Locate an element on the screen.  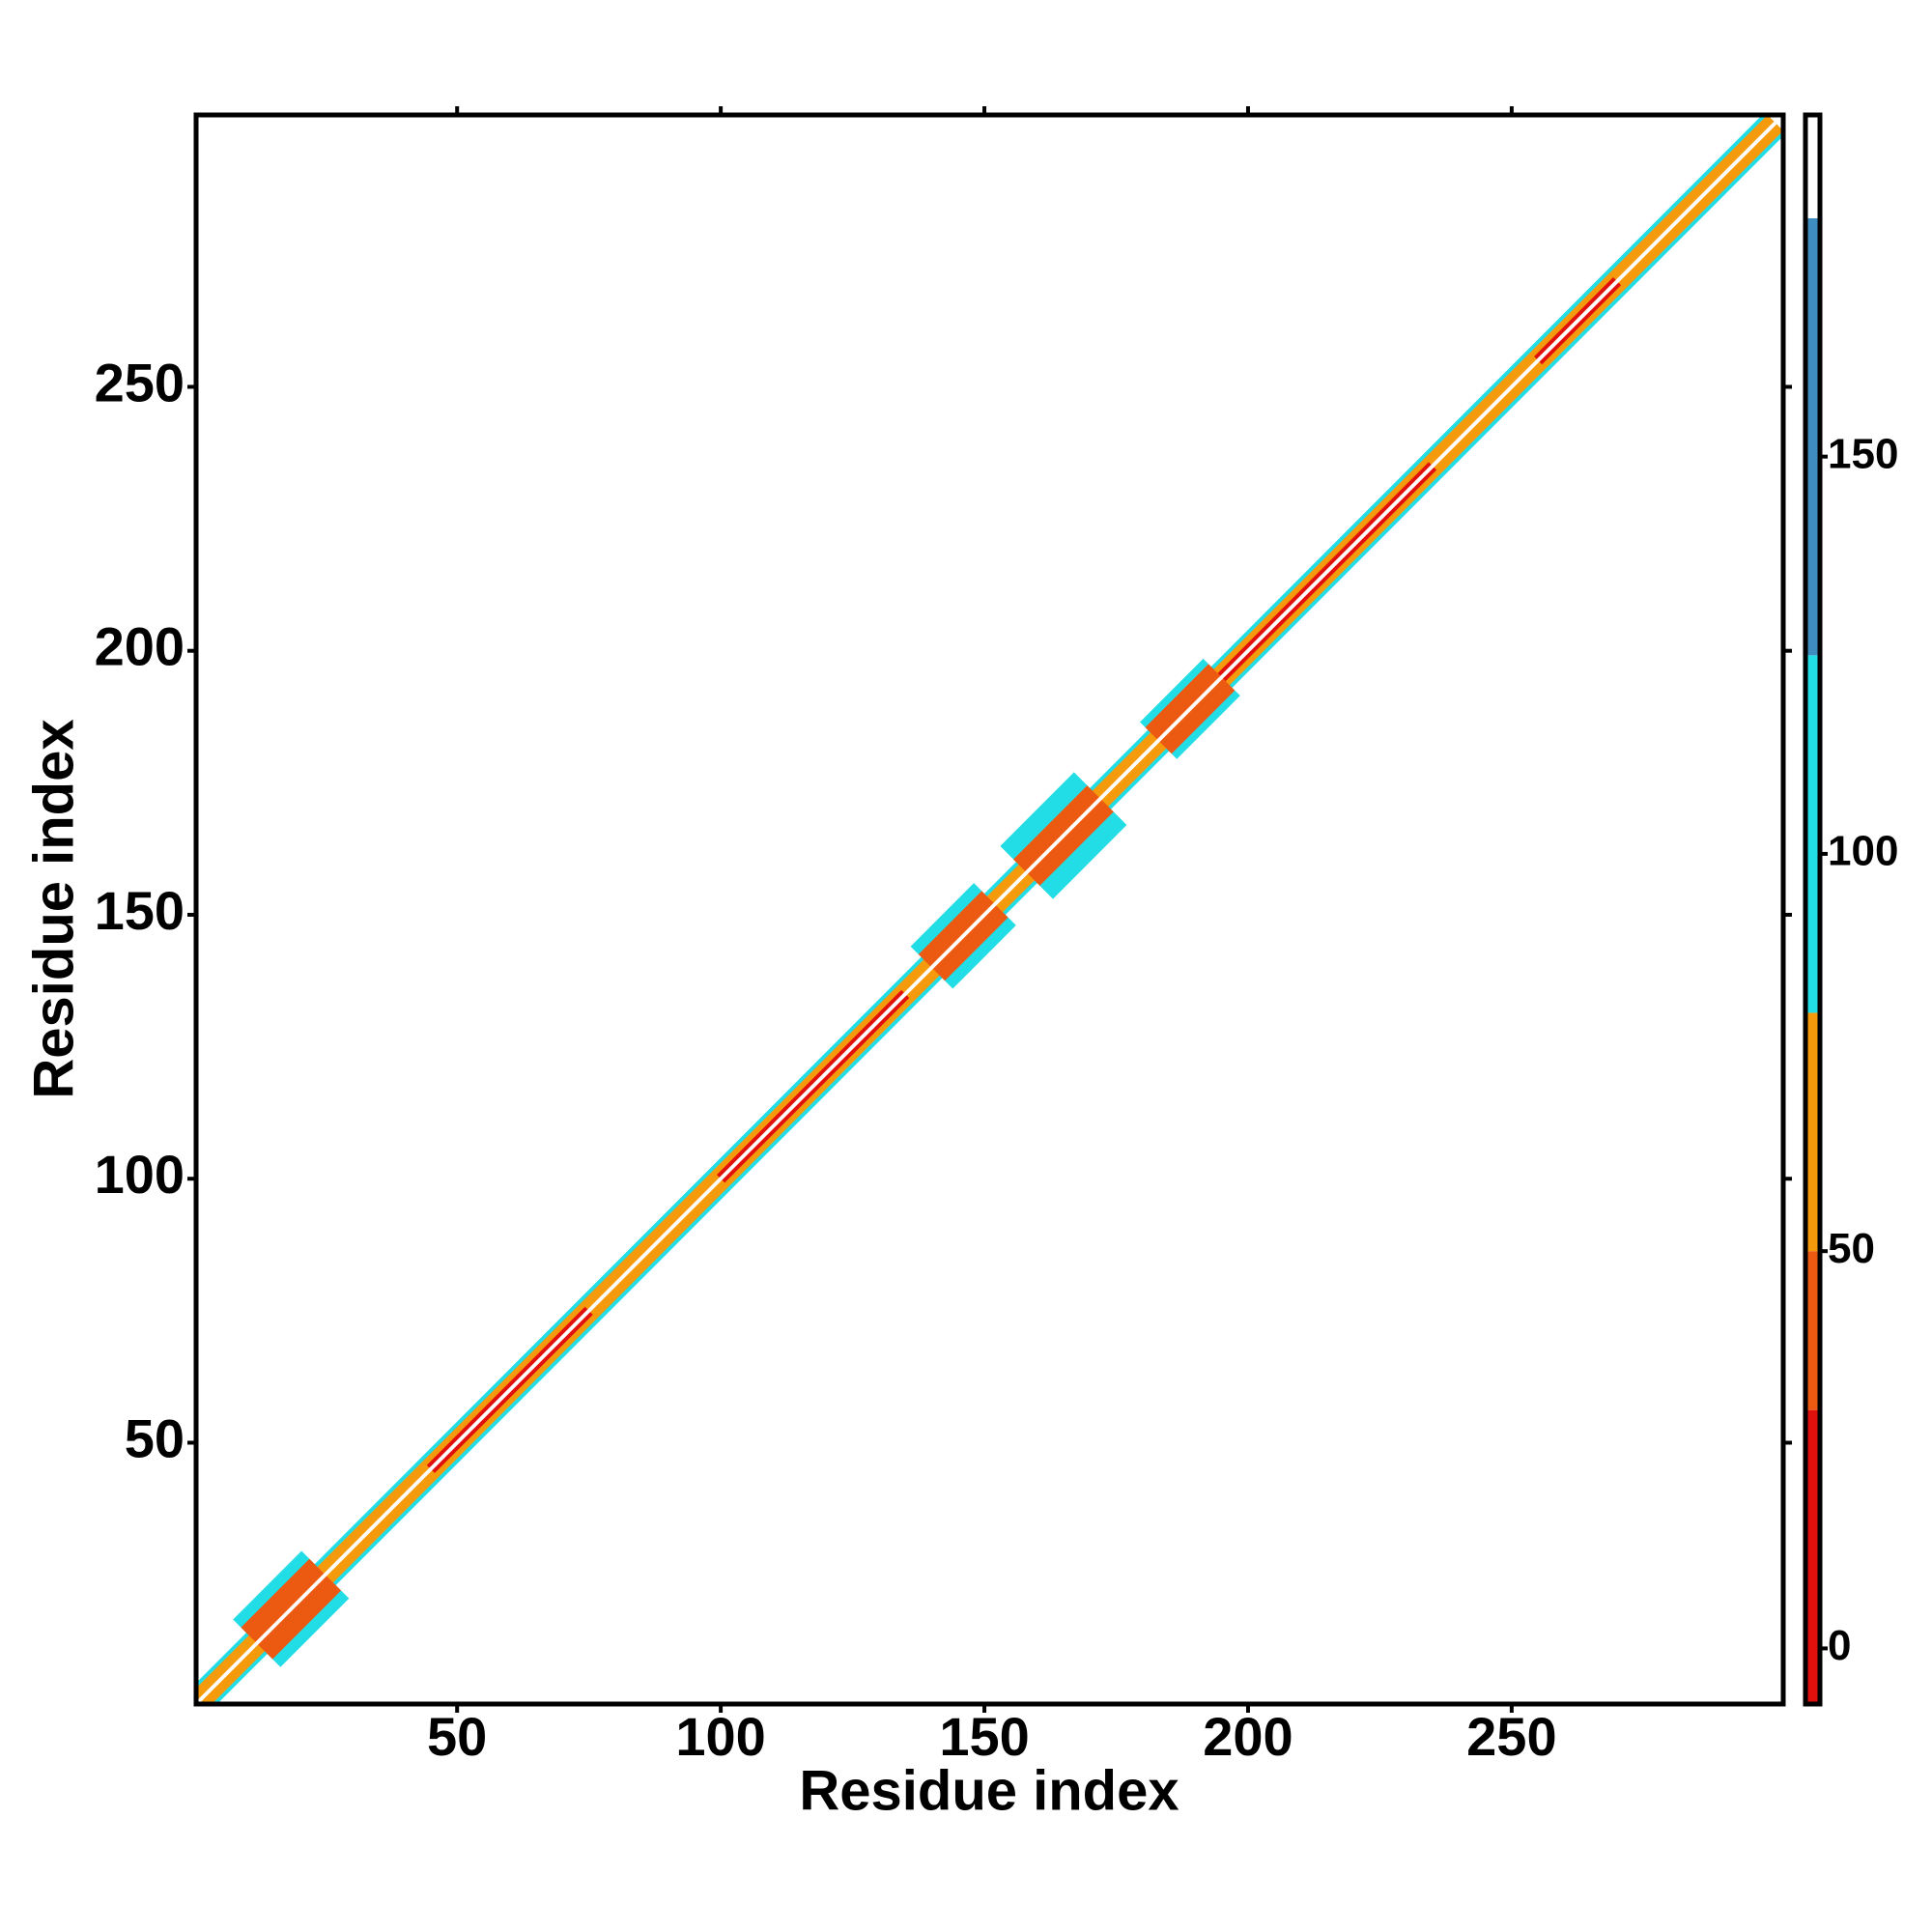
x-tick-label: 250 is located at coordinates (1511, 1736).